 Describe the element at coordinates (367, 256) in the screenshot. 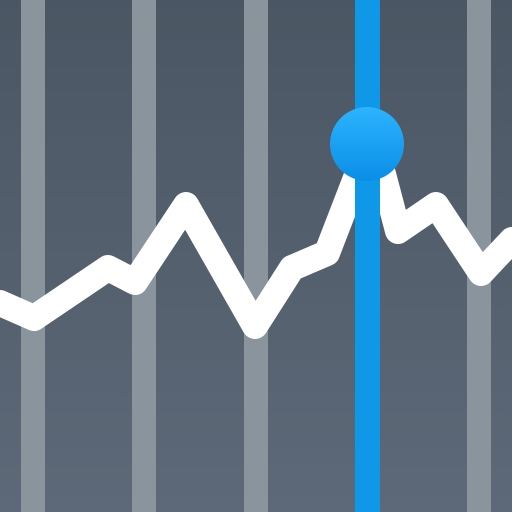

I see `cursor-line` at that location.